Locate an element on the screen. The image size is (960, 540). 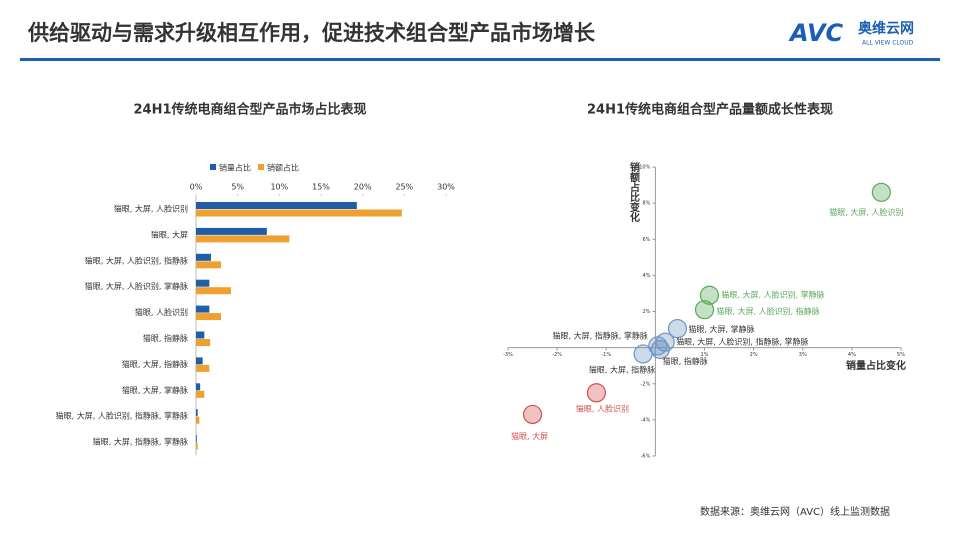
legend-label: 销量占比 is located at coordinates (235, 168).